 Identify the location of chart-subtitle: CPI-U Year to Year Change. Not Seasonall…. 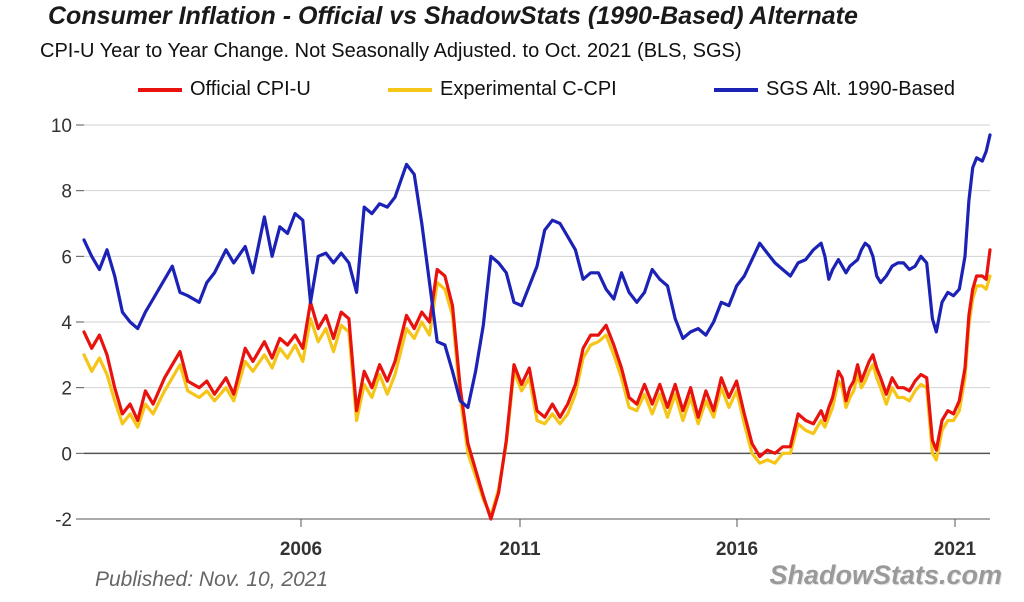
(391, 51).